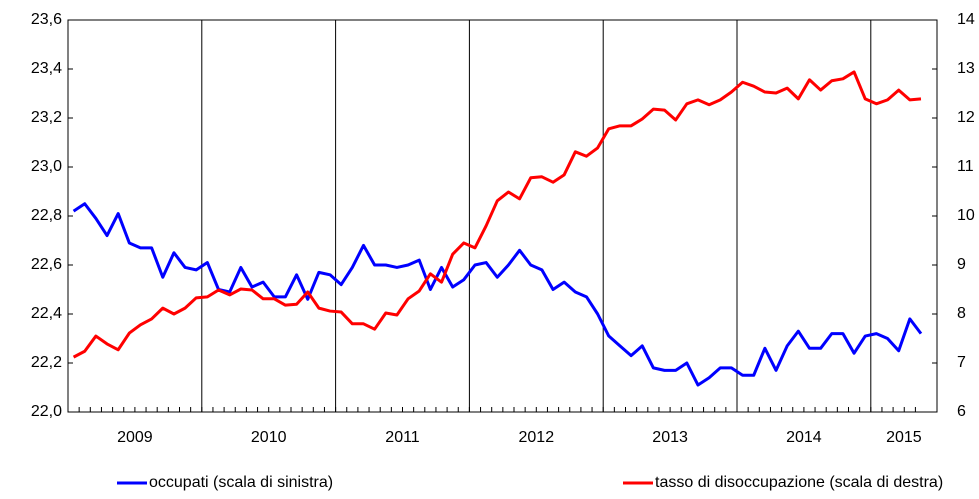 The image size is (979, 499). What do you see at coordinates (965, 166) in the screenshot?
I see `y2-tick-label: 11` at bounding box center [965, 166].